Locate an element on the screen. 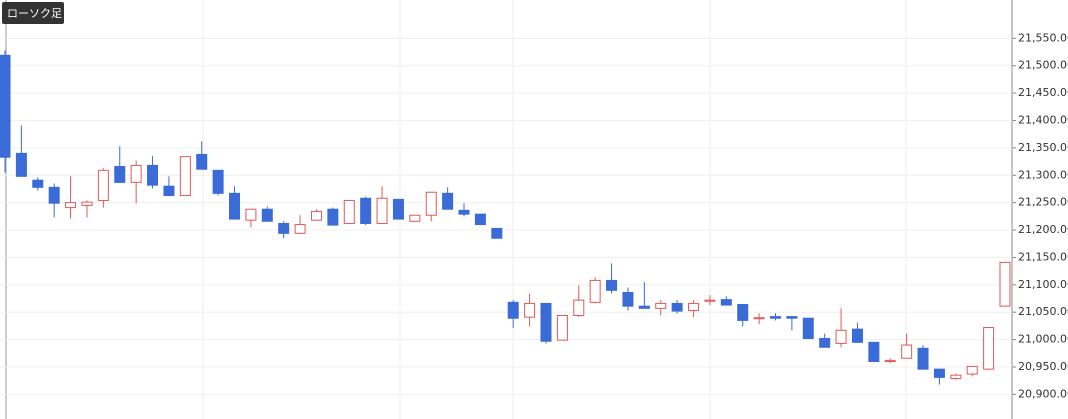 This screenshot has height=419, width=1068. y-tick-label: 20,900.00 is located at coordinates (1043, 393).